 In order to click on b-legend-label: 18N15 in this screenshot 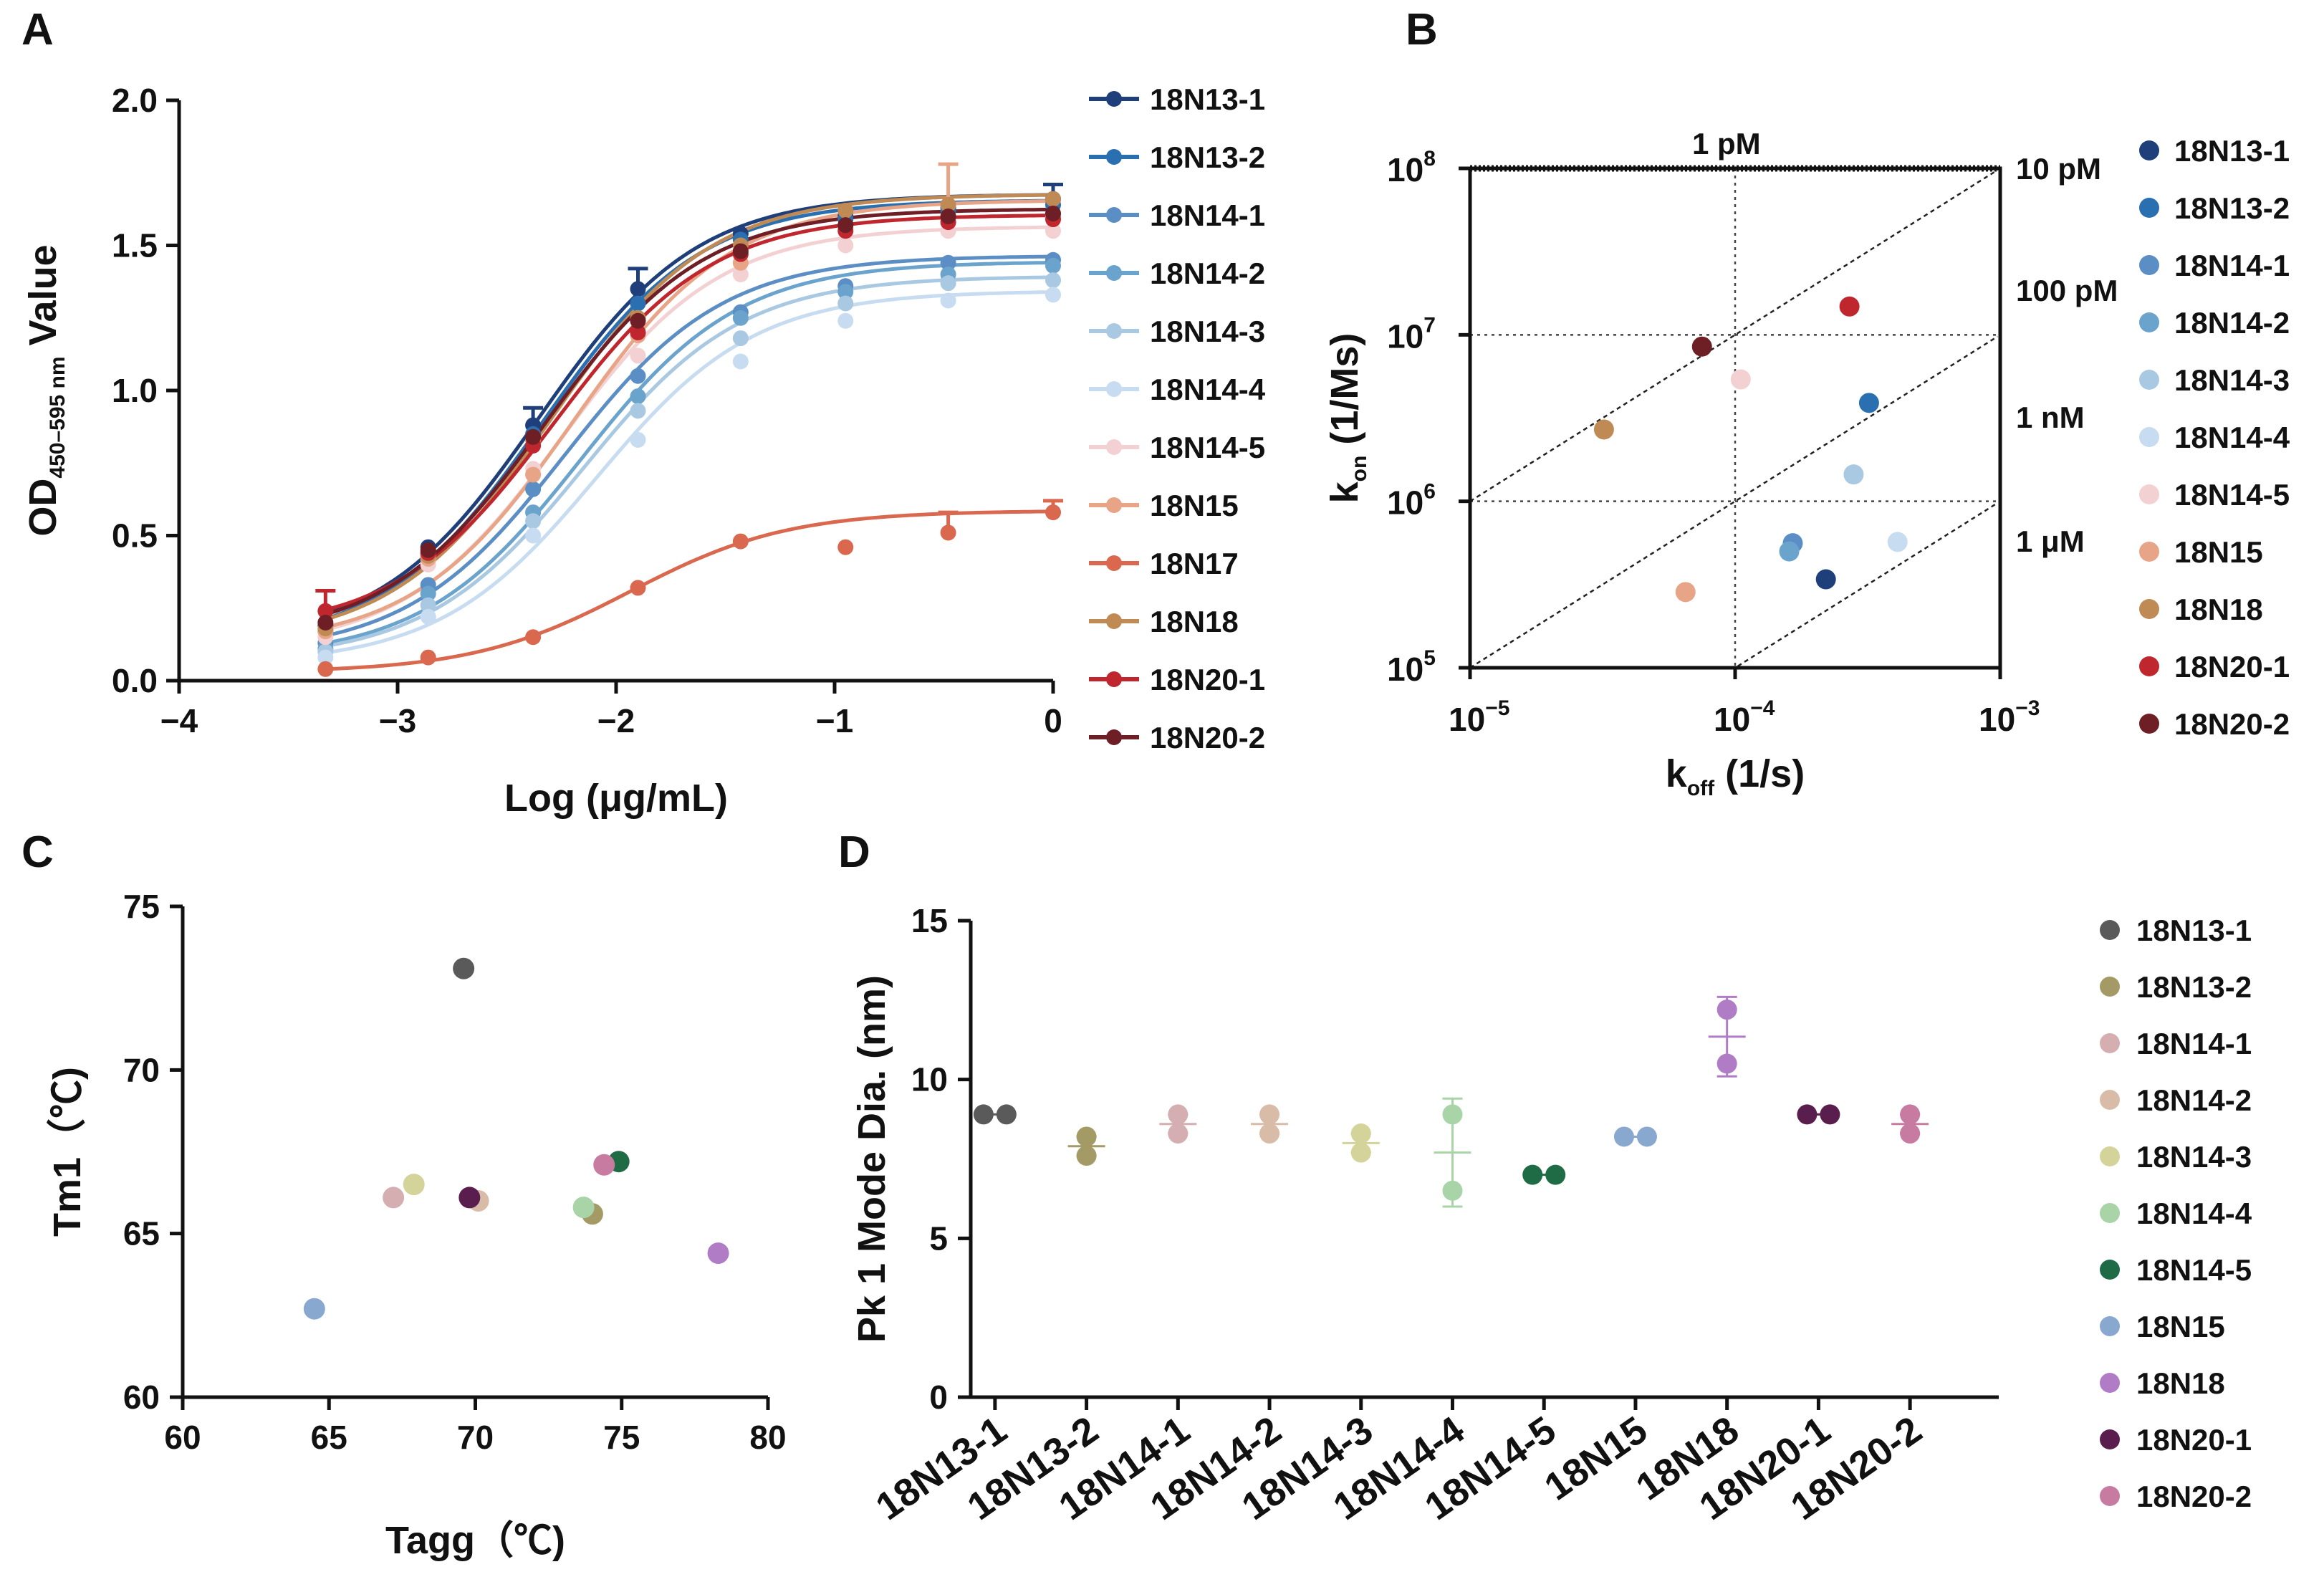, I will do `click(2218, 552)`.